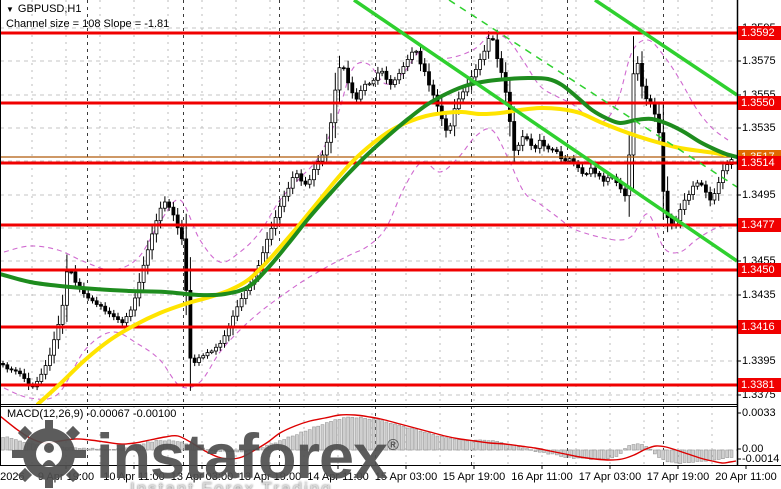  Describe the element at coordinates (247, 455) in the screenshot. I see `watermark-brand: instaforex®` at that location.